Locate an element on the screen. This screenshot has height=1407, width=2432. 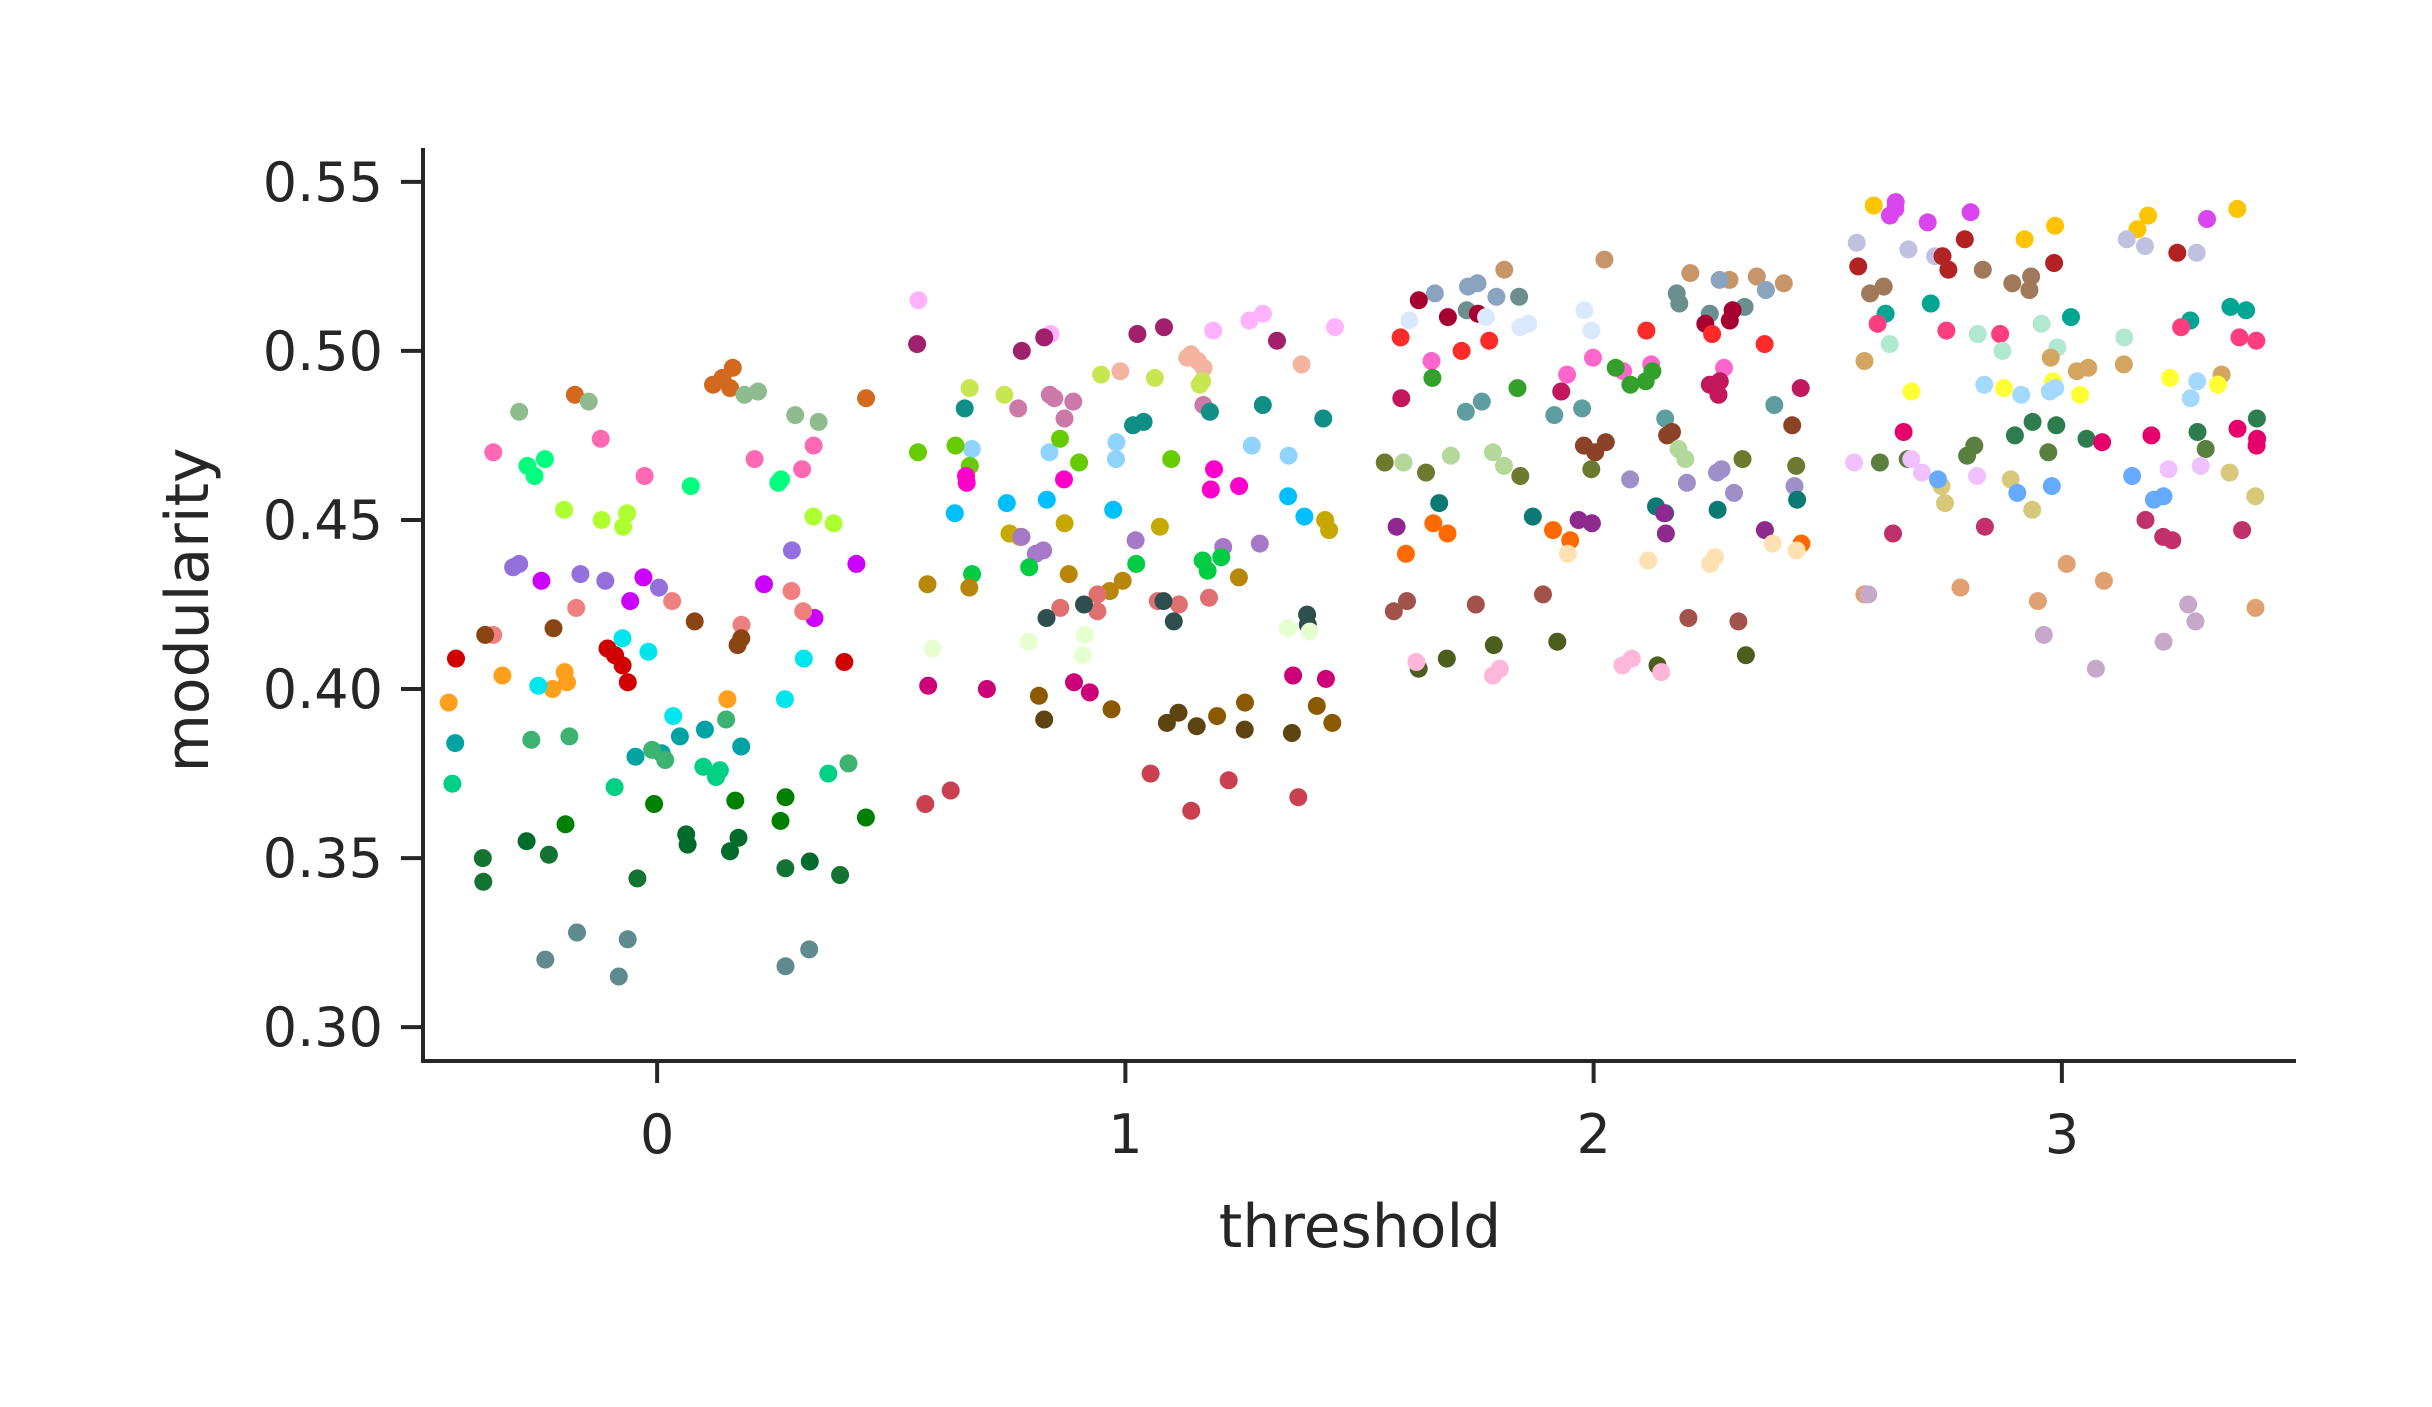
x-ticks: 0 1 2 3 is located at coordinates (1359, 1113).